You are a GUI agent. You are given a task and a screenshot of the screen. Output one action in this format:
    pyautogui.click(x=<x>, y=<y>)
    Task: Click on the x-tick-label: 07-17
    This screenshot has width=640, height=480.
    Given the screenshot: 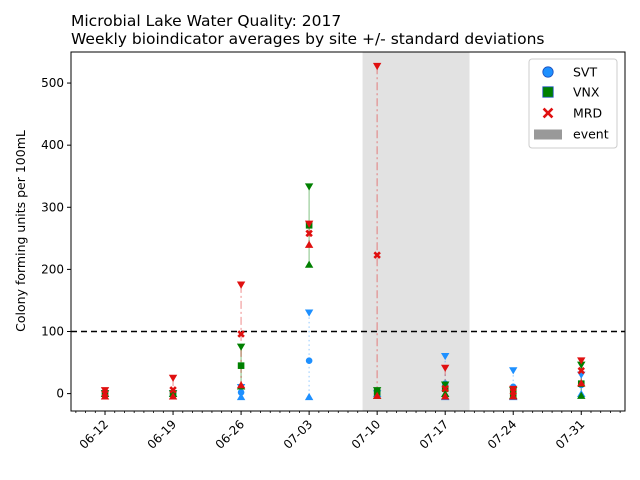 What is the action you would take?
    pyautogui.click(x=434, y=434)
    